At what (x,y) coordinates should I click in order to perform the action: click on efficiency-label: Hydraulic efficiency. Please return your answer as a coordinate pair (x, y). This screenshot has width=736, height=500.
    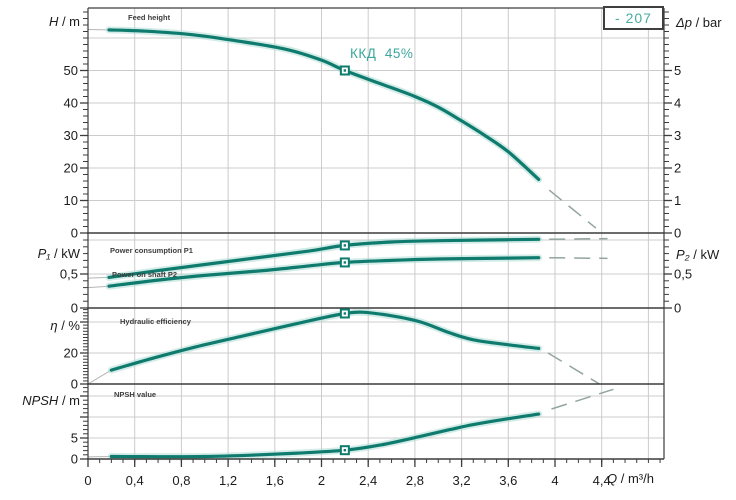
    Looking at the image, I should click on (155, 321).